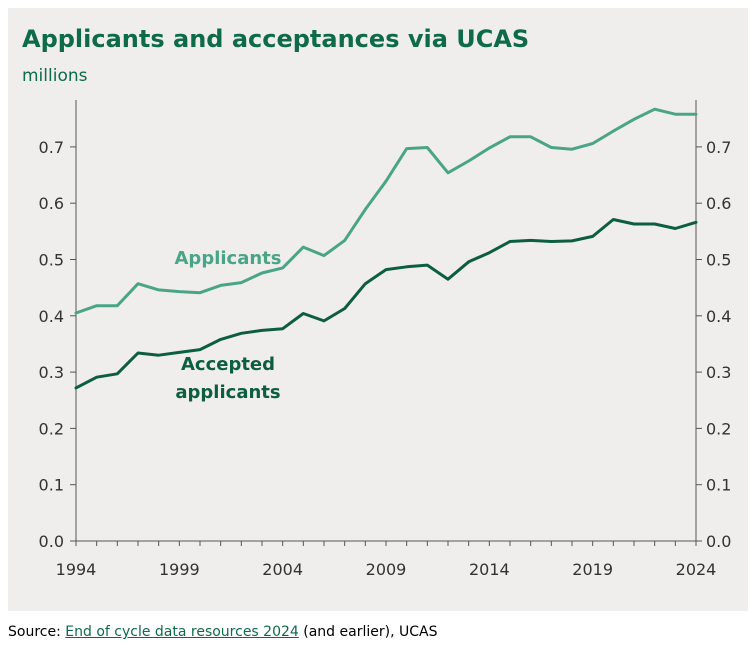 Image resolution: width=756 pixels, height=648 pixels. I want to click on y-tick-label-right: 0.2, so click(718, 428).